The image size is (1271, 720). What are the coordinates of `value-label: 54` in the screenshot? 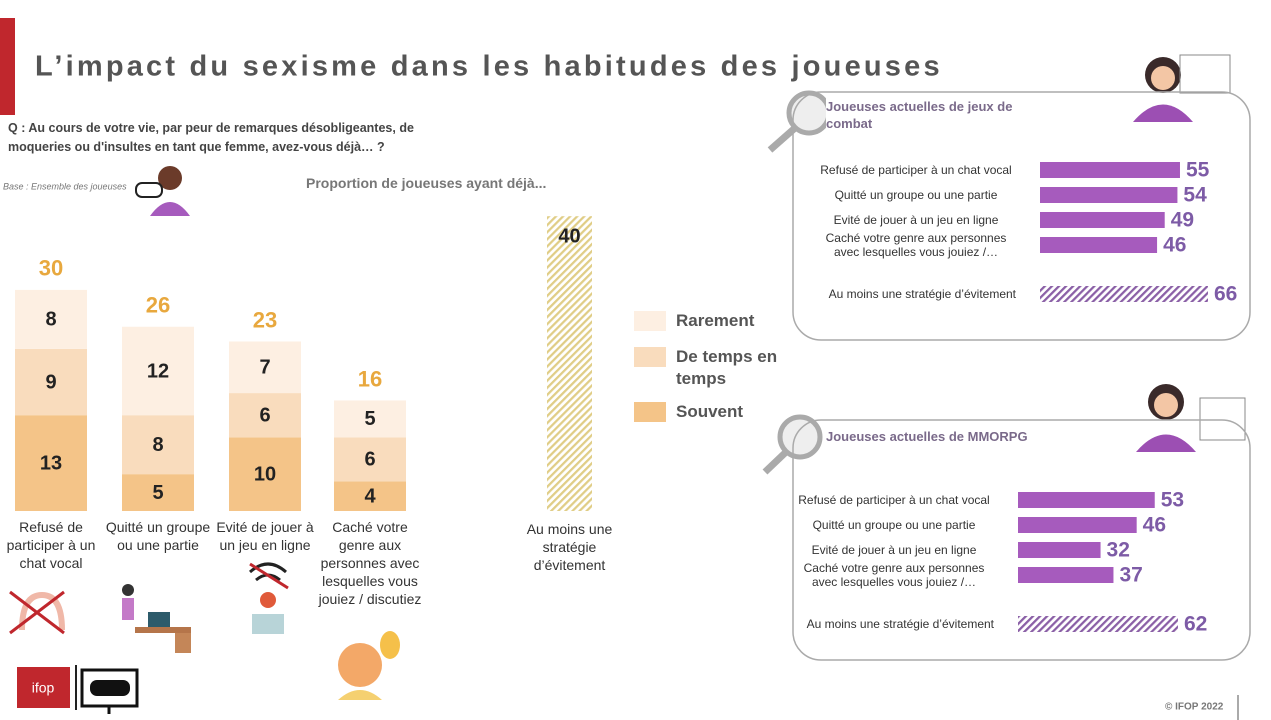 It's located at (1195, 195).